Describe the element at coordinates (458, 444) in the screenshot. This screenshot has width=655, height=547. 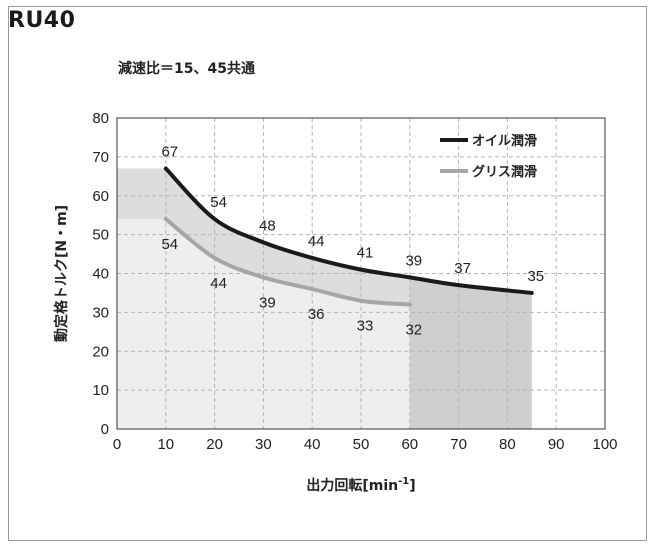
I see `x-tick-label: 70` at that location.